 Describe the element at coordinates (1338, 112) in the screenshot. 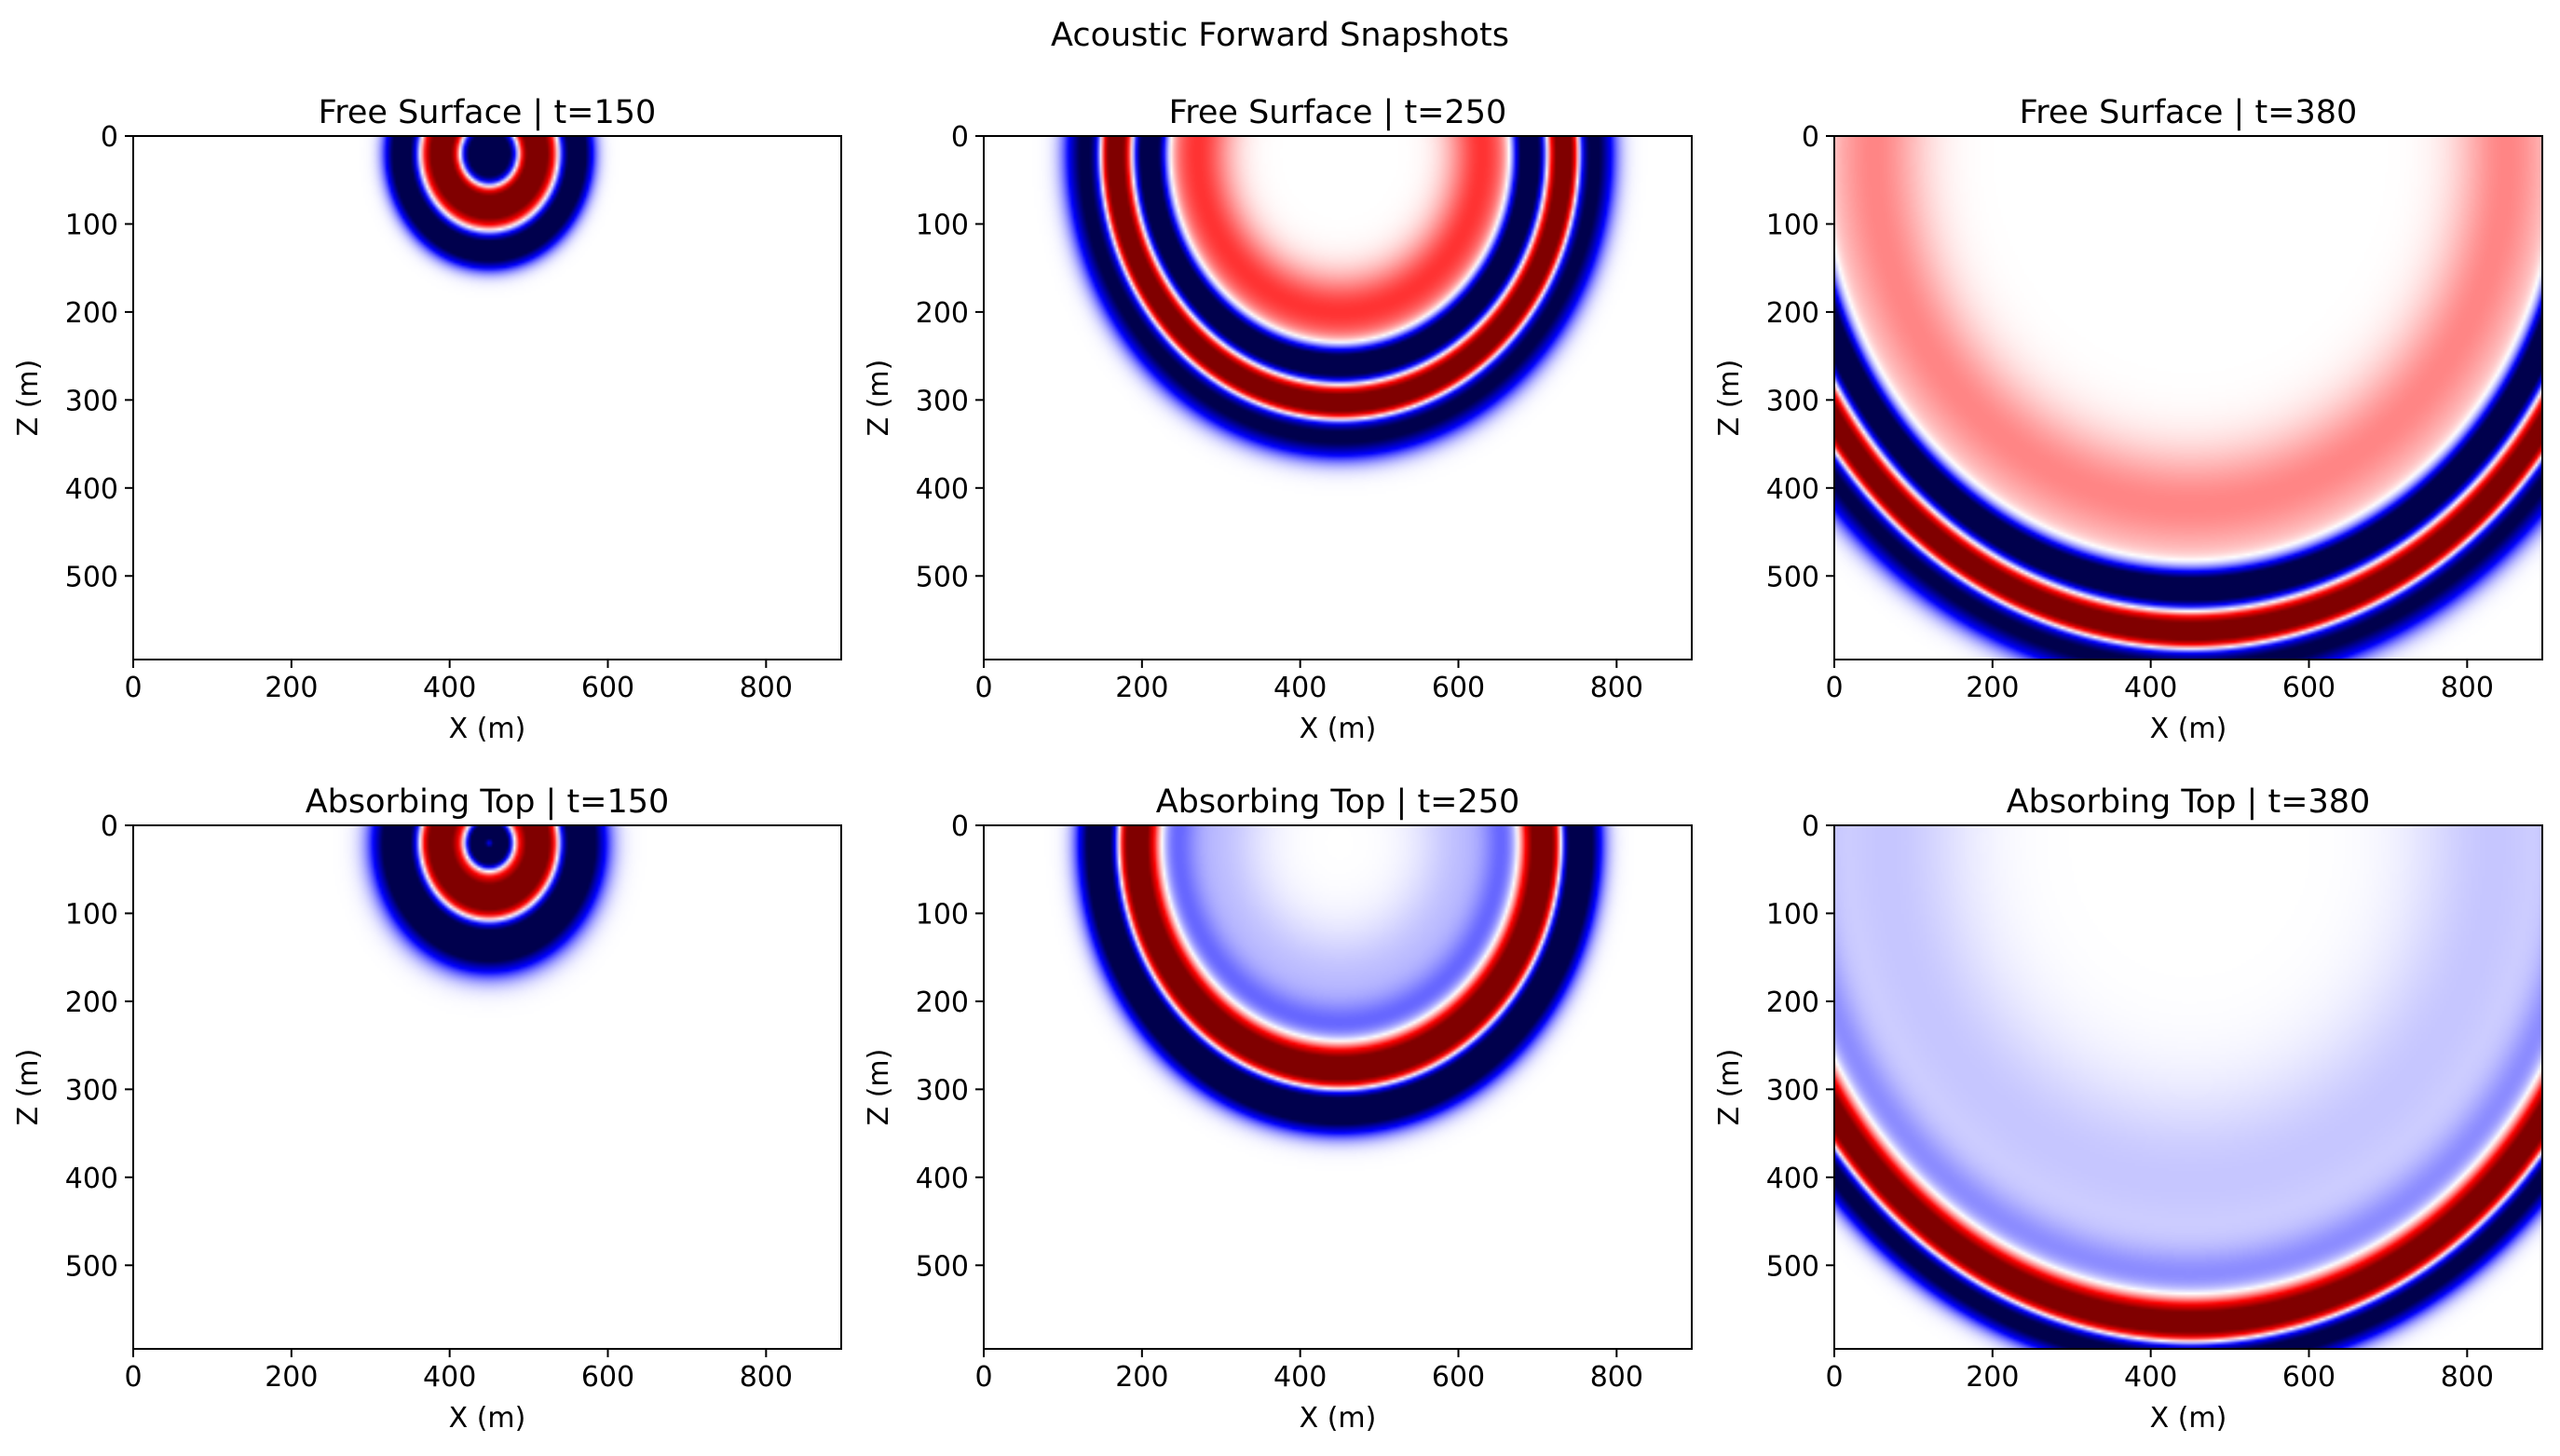

I see `subplot-title: Free Surface | t=250` at that location.